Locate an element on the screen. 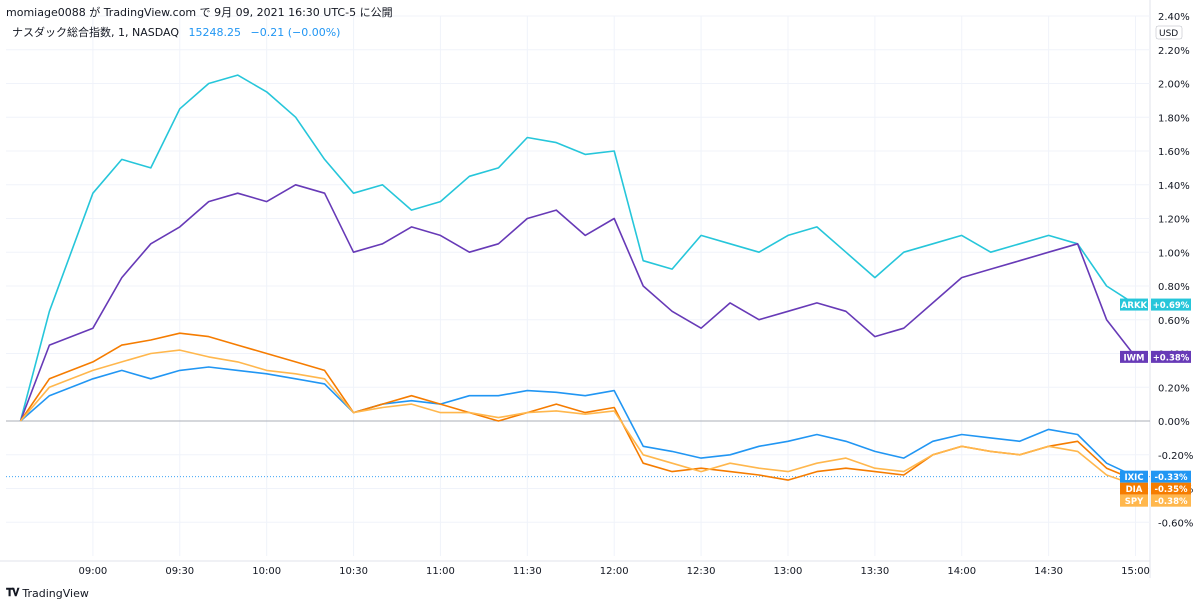  zero-line is located at coordinates (578, 449).